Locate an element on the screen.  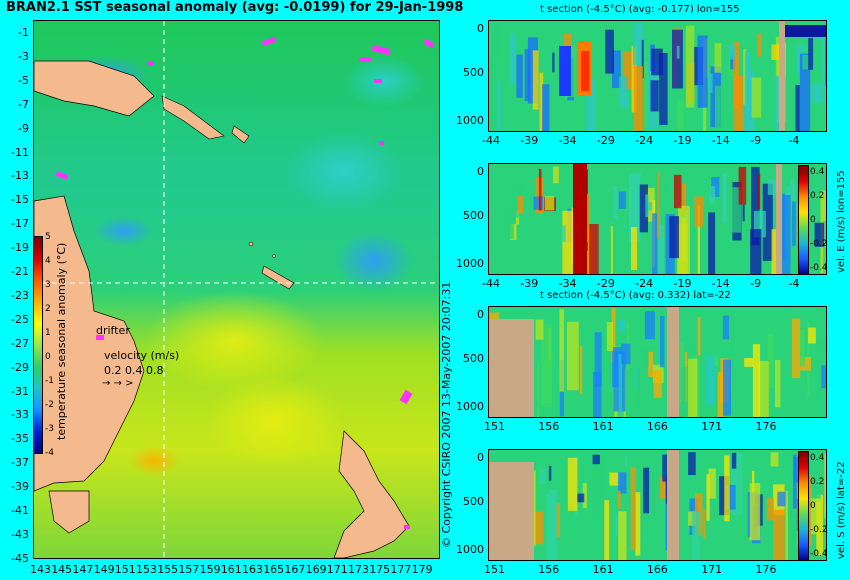
map-y-tick: -13 is located at coordinates (20, 176).